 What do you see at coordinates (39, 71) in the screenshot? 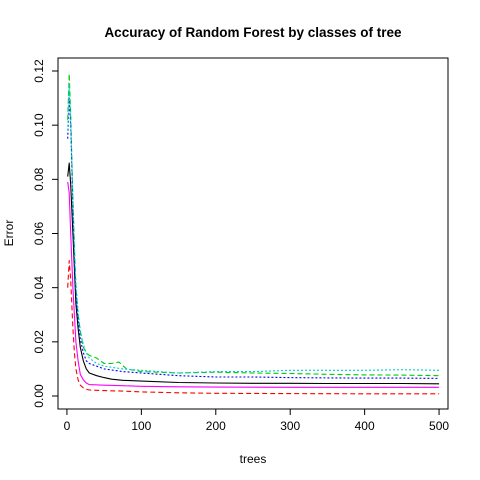
I see `y-tick-label: 0.12` at bounding box center [39, 71].